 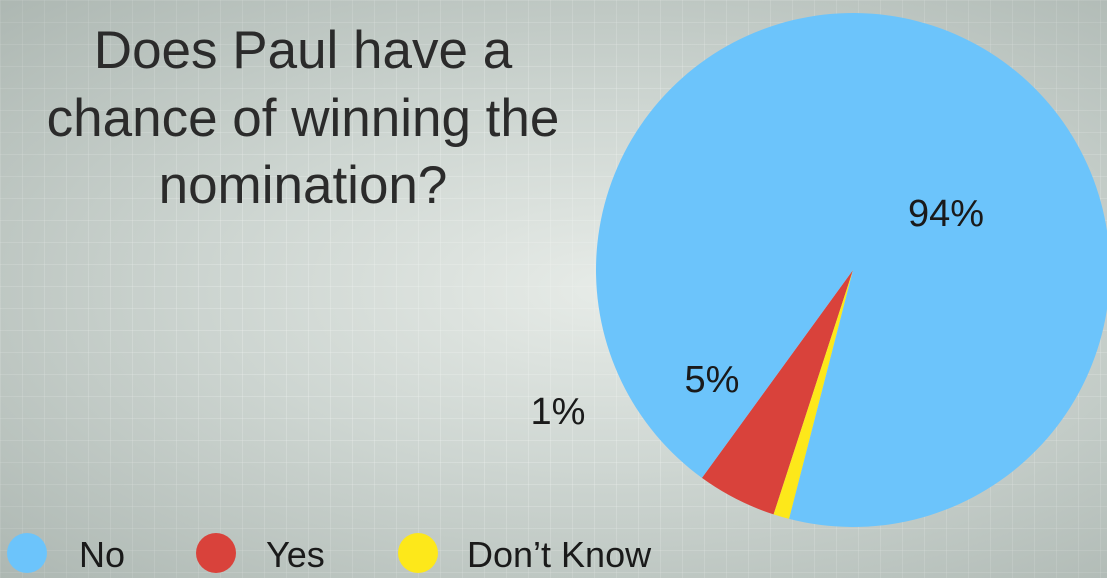 What do you see at coordinates (418, 553) in the screenshot?
I see `legend-marker-dont-know` at bounding box center [418, 553].